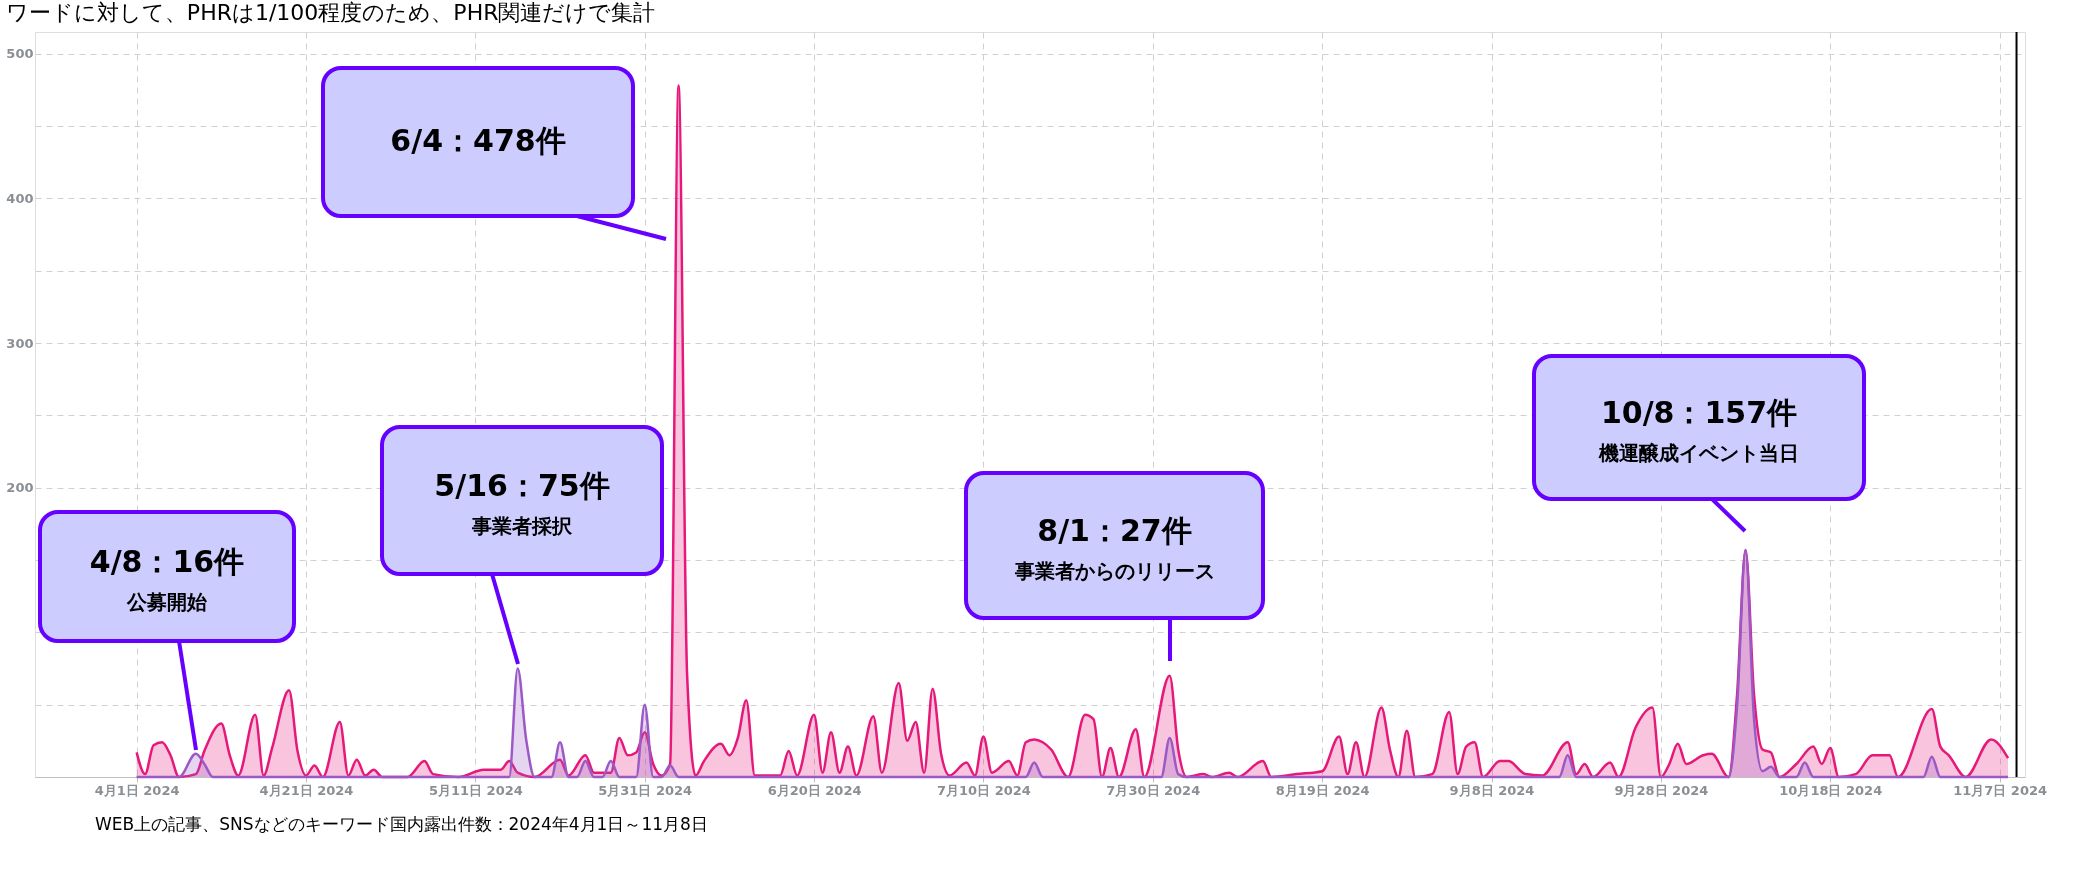 Image resolution: width=2081 pixels, height=879 pixels. Describe the element at coordinates (478, 140) in the screenshot. I see `annotation: 6/4：478件` at that location.